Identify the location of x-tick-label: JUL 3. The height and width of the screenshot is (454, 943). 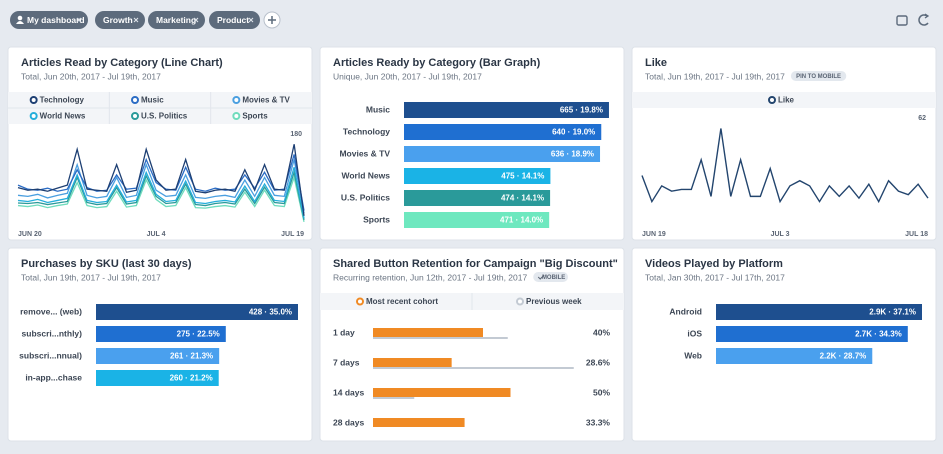
(780, 234).